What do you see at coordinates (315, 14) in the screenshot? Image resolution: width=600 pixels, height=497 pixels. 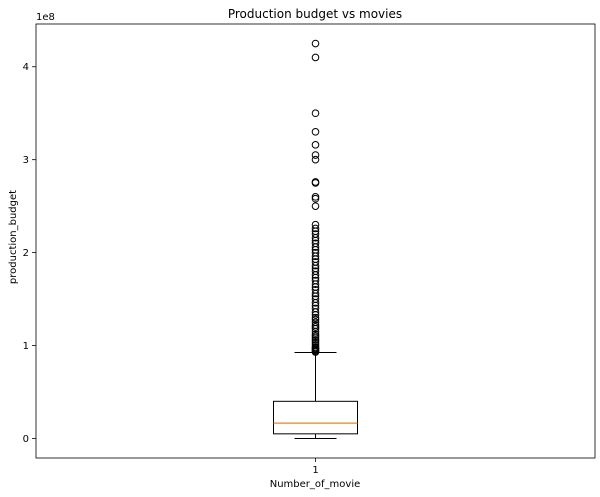 I see `chart-title: Production budget vs movies` at bounding box center [315, 14].